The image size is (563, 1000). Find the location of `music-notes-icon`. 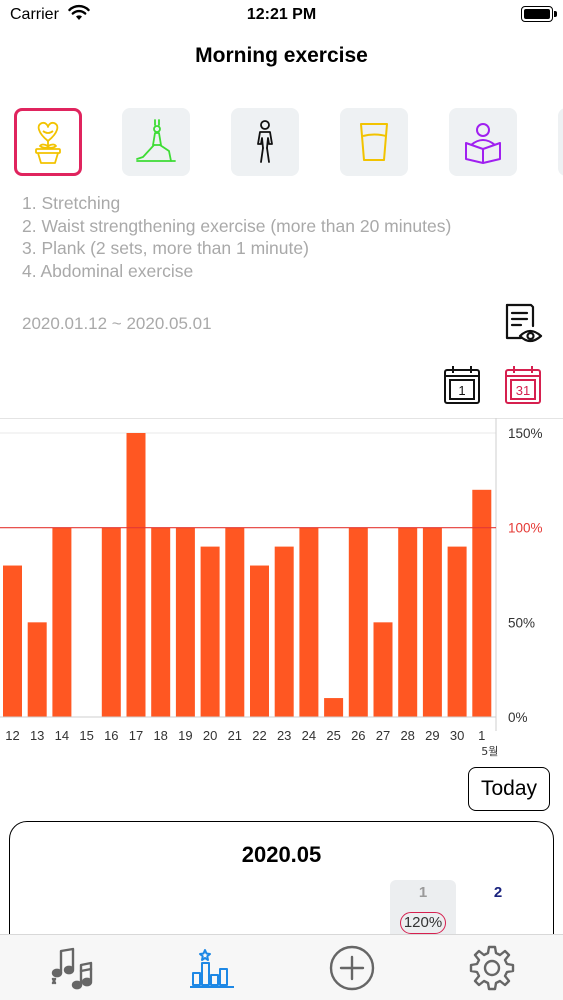

music-notes-icon is located at coordinates (72, 968).